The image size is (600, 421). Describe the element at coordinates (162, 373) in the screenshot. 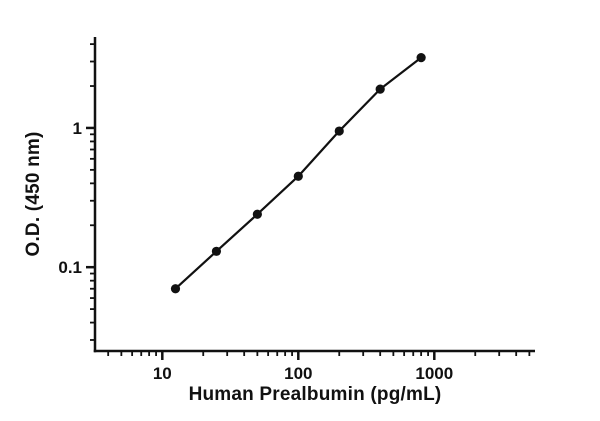

I see `x-tick-label: 10` at that location.